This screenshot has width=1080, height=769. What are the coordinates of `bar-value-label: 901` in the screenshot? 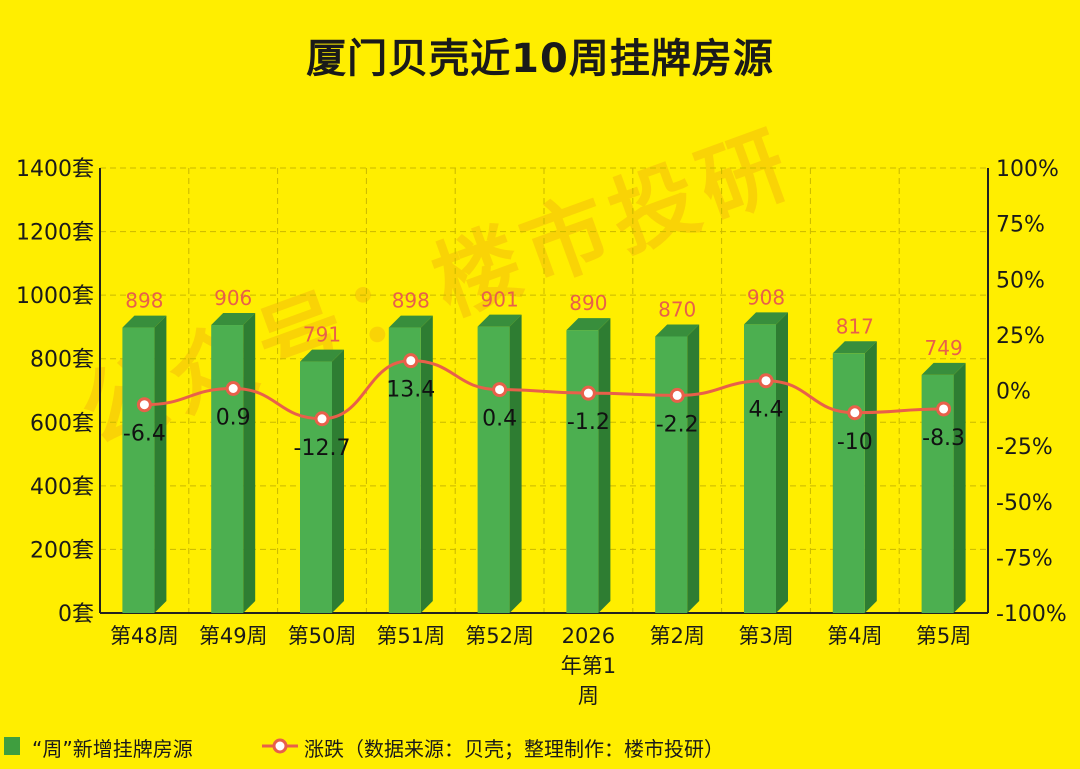 It's located at (500, 300).